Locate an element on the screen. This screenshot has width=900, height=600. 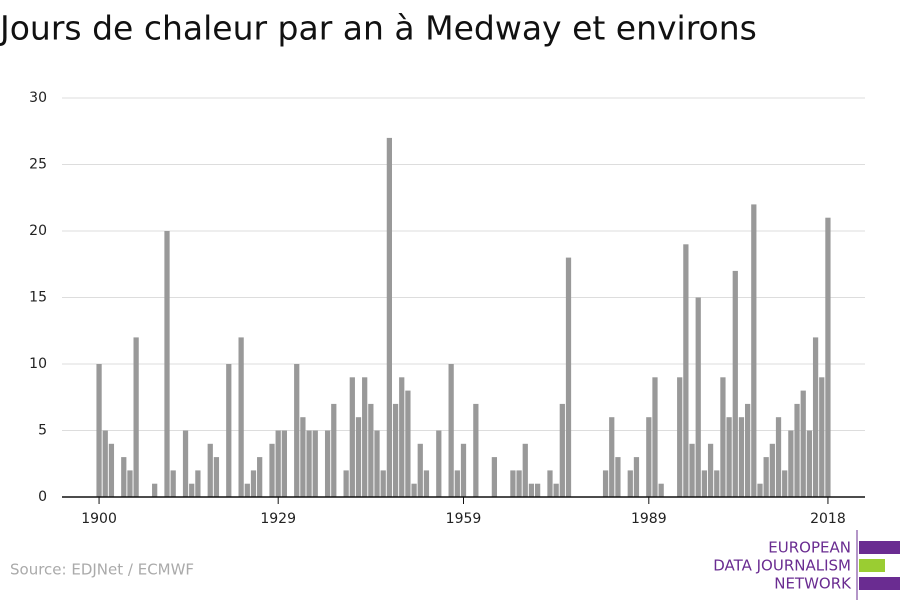
y-tick-label: 5 is located at coordinates (42, 431).